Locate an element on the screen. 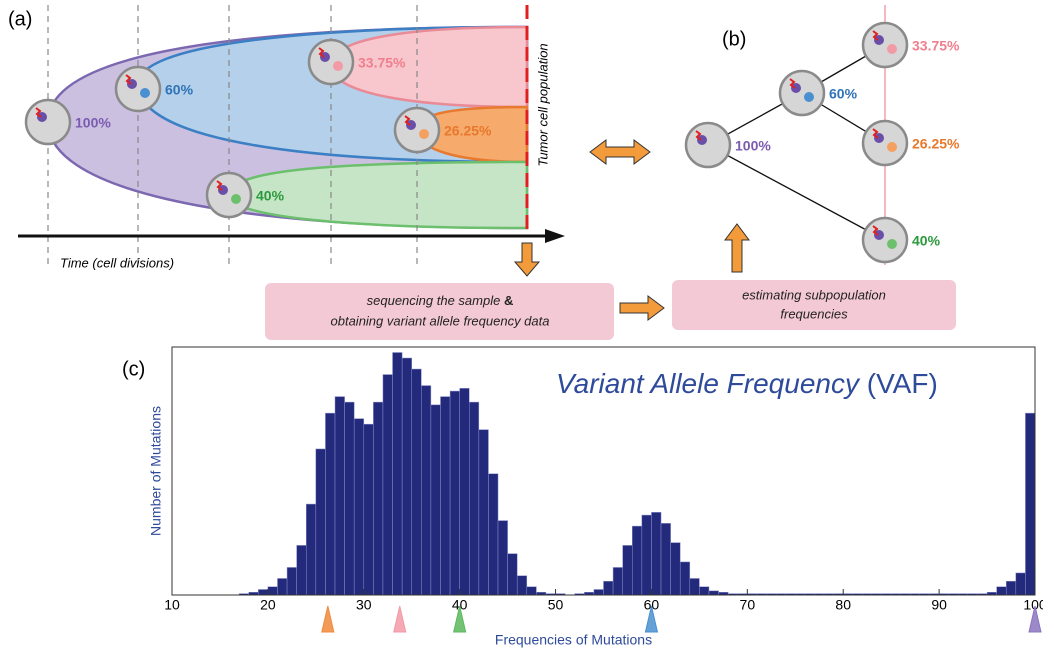  cells-a: 100% 60% 33.75% 26.25% 40% is located at coordinates (258, 128).